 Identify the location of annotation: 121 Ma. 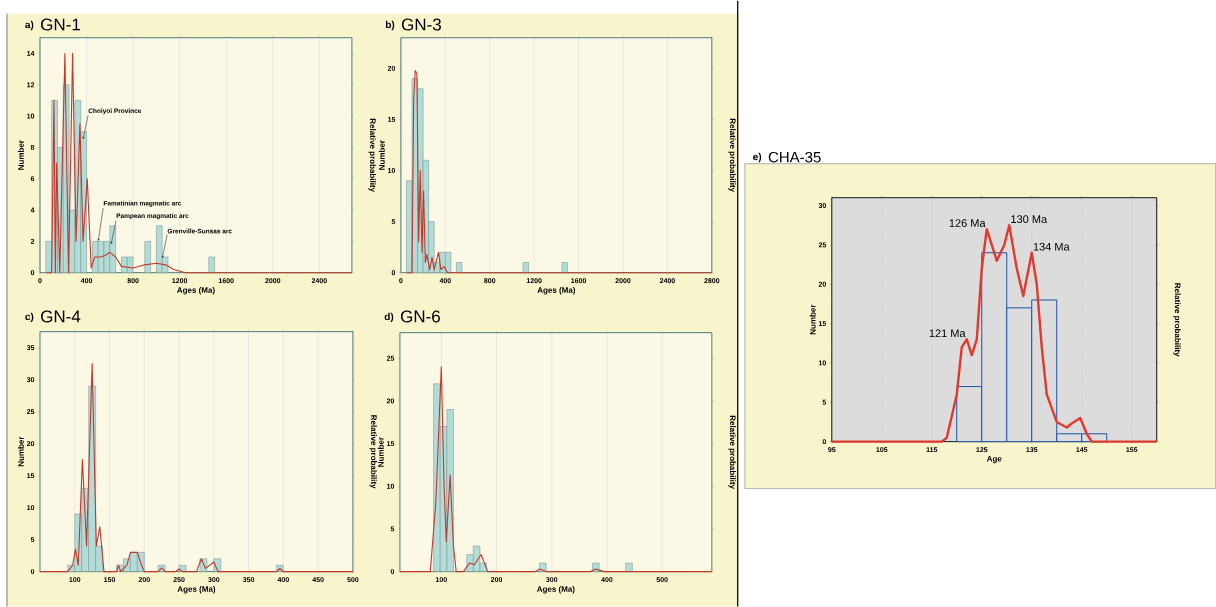
(947, 333).